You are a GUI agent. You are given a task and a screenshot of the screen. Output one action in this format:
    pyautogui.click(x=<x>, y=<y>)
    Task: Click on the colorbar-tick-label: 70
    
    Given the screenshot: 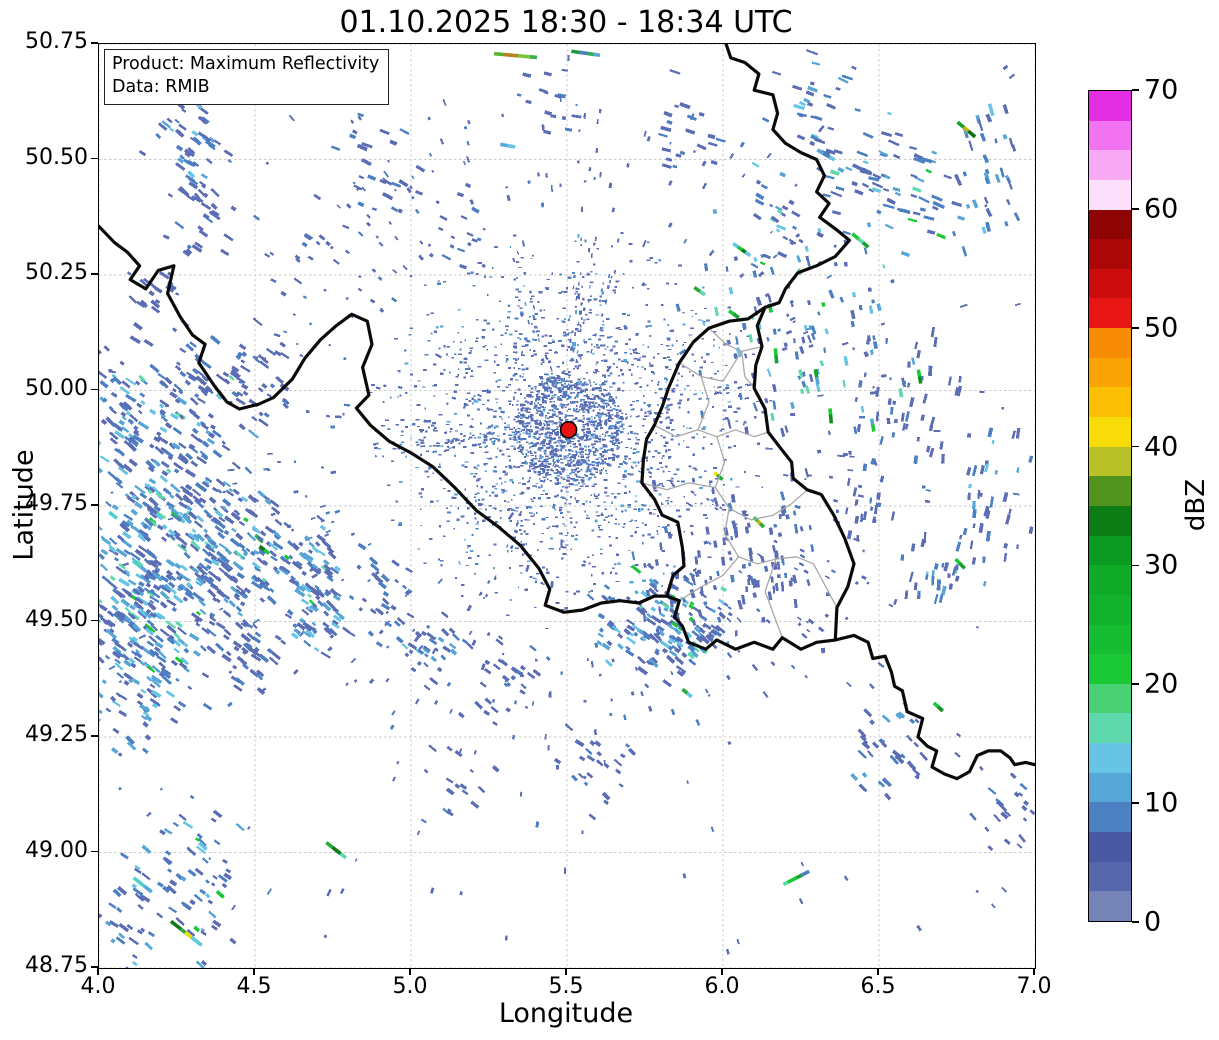 What is the action you would take?
    pyautogui.click(x=1161, y=90)
    